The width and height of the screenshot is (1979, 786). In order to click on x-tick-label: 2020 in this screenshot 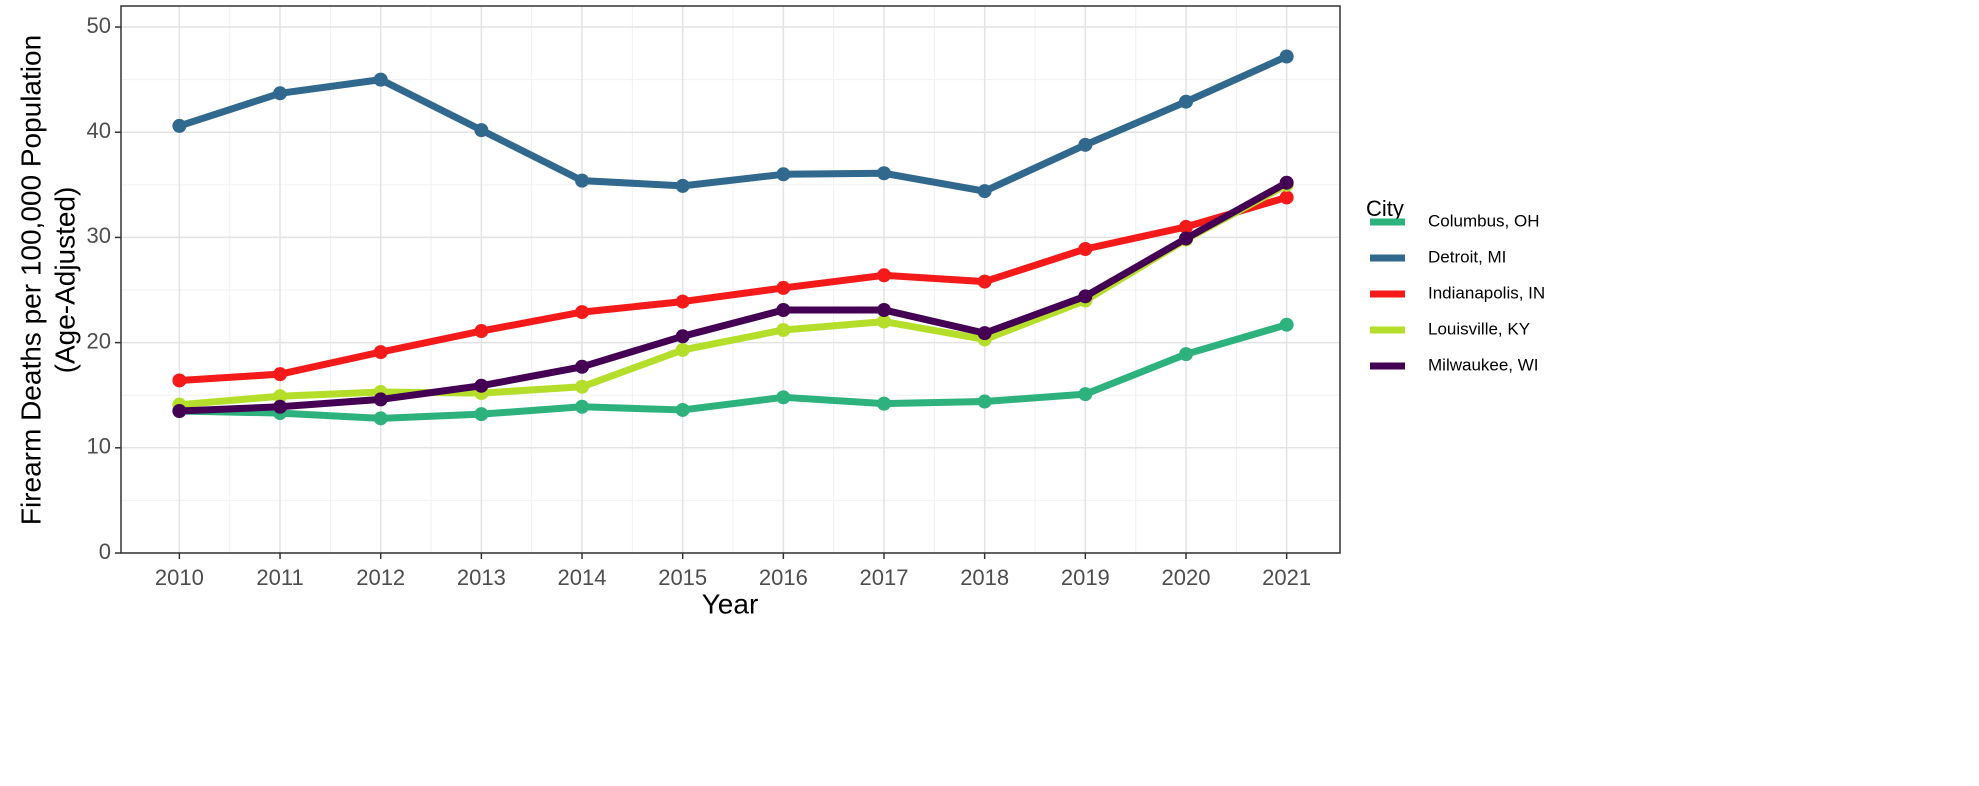, I will do `click(1186, 577)`.